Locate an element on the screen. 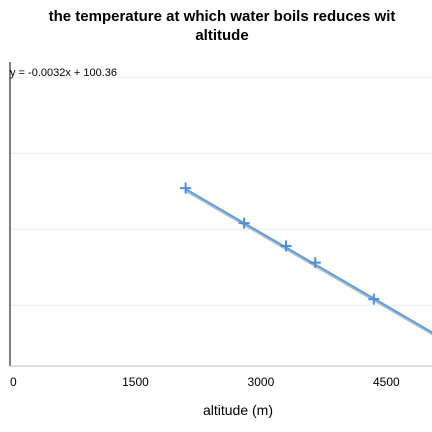 This screenshot has width=432, height=432. chart-title-line-2: altitude is located at coordinates (221, 35).